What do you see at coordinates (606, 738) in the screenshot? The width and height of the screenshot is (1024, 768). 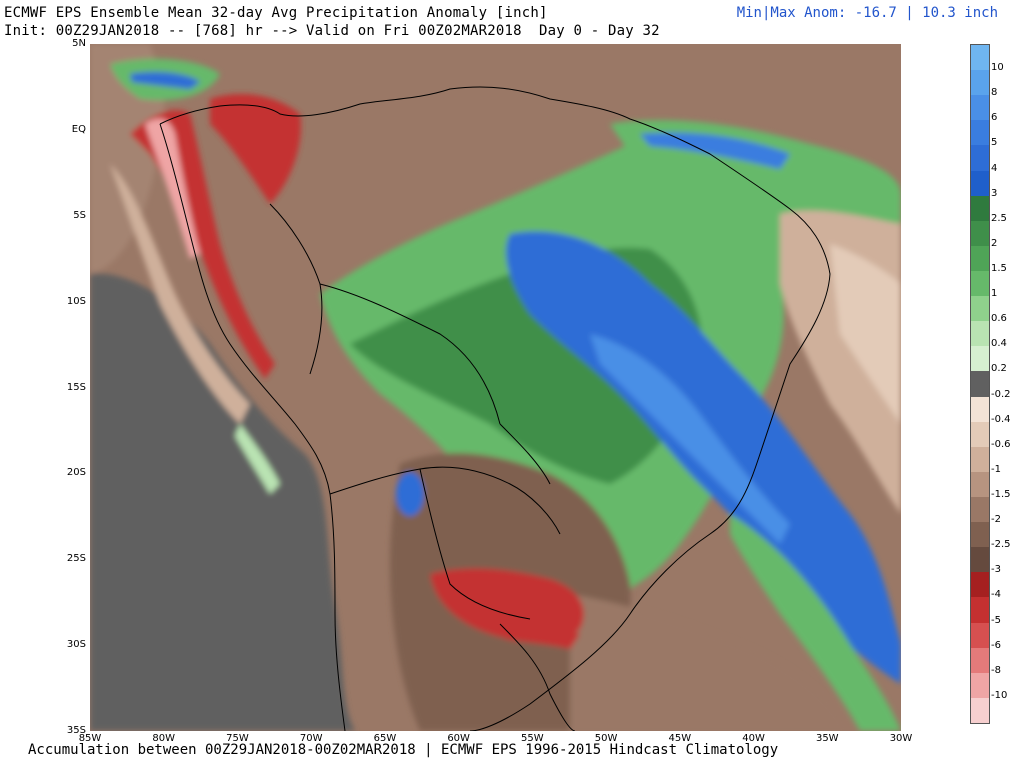 I see `longitude-label: 50W` at bounding box center [606, 738].